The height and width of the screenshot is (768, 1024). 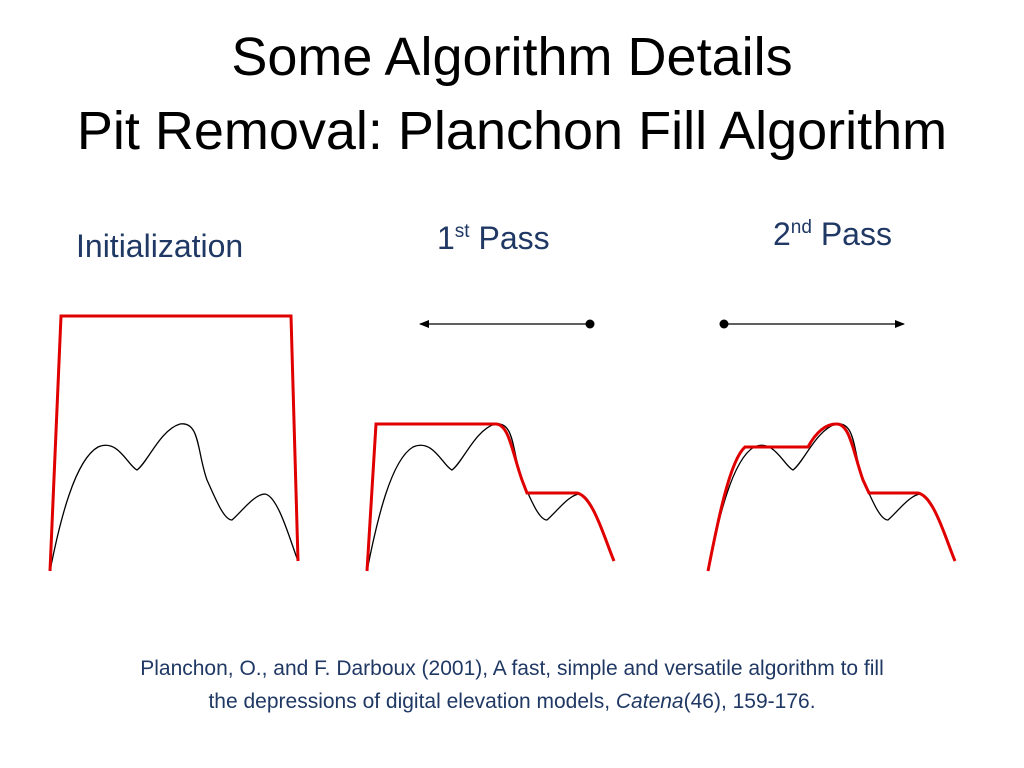 I want to click on water-surface-after-second-pass, so click(x=831, y=497).